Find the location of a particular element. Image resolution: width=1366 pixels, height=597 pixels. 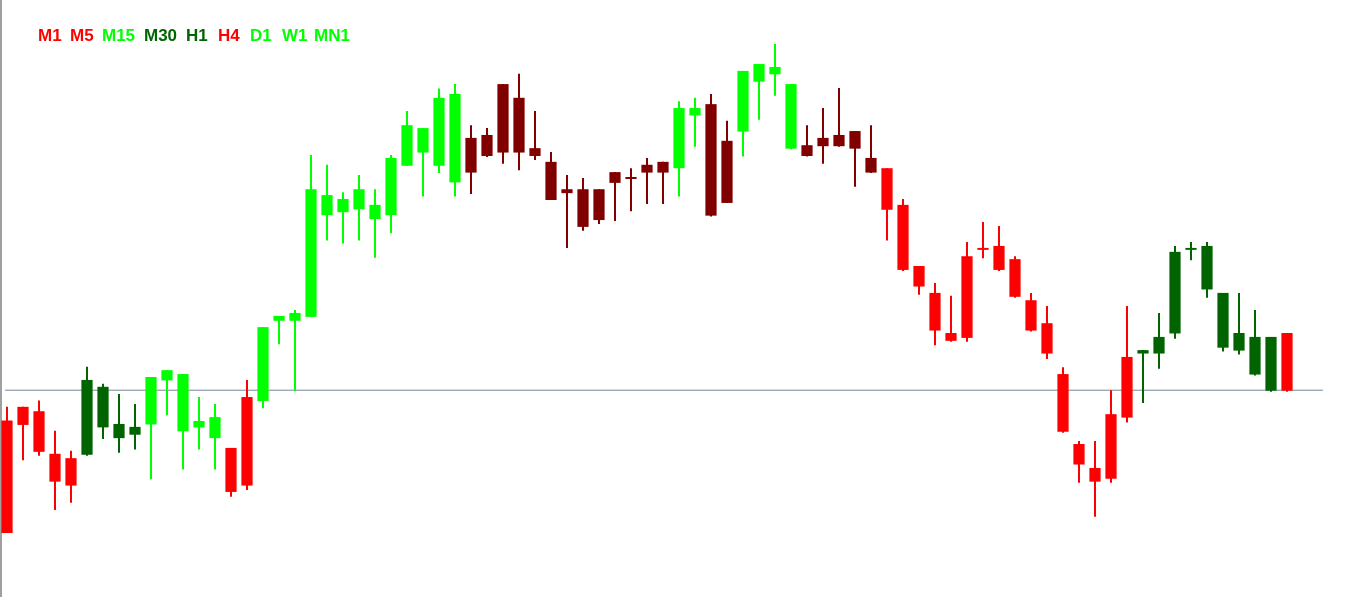

annotation: M1 is located at coordinates (50, 35).